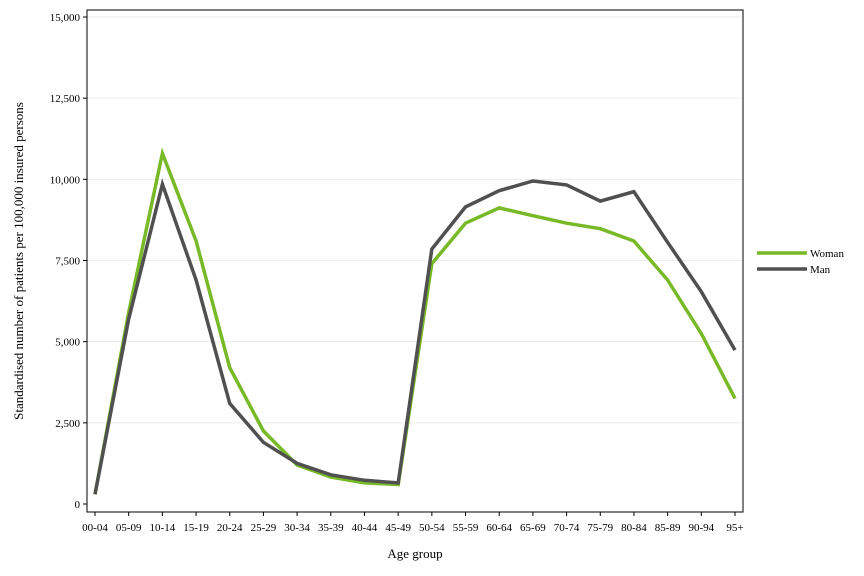 The image size is (864, 576). I want to click on x-tick-label: 30-34, so click(297, 528).